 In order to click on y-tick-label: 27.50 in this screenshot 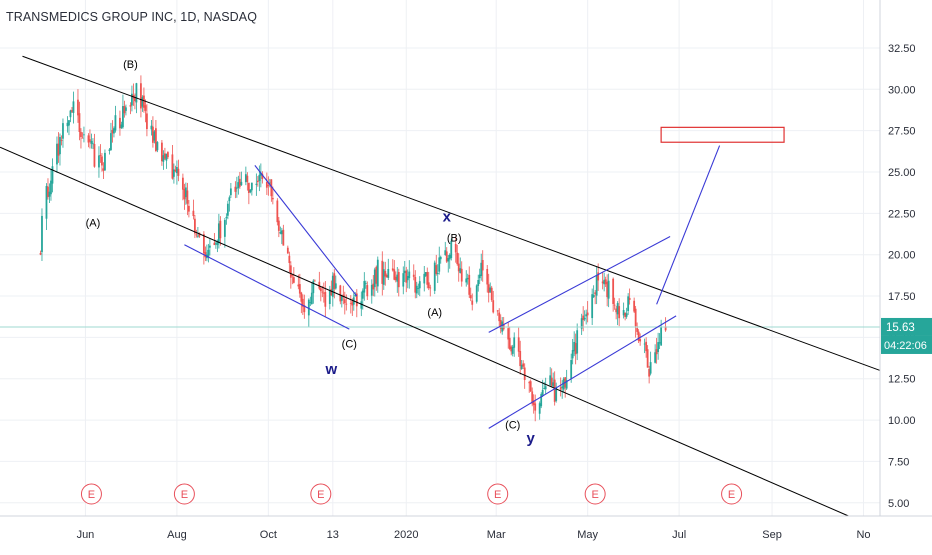, I will do `click(902, 132)`.